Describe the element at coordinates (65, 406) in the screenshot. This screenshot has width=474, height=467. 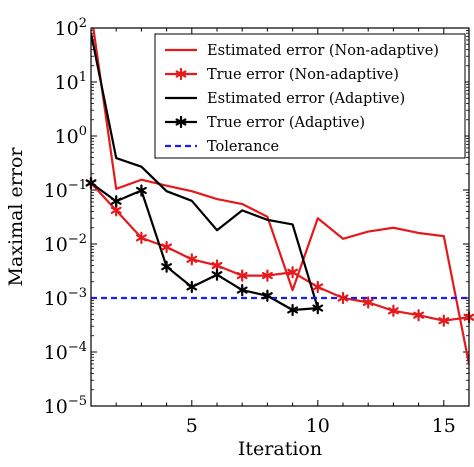
I see `y-tick-label: 10⁻⁵` at that location.